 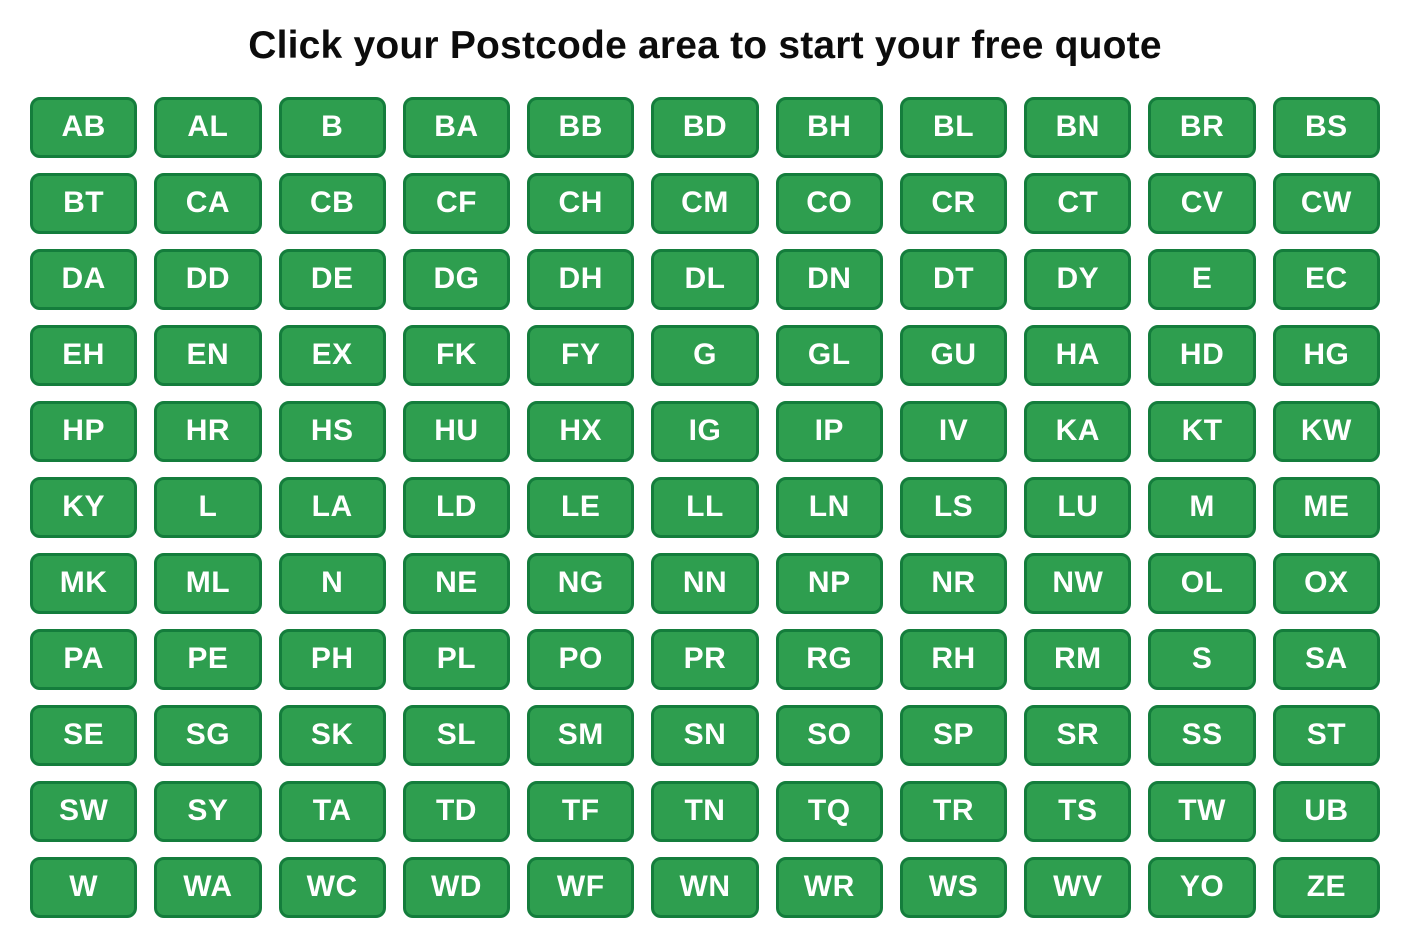 What do you see at coordinates (456, 355) in the screenshot?
I see `postcode-button-fk: FK` at bounding box center [456, 355].